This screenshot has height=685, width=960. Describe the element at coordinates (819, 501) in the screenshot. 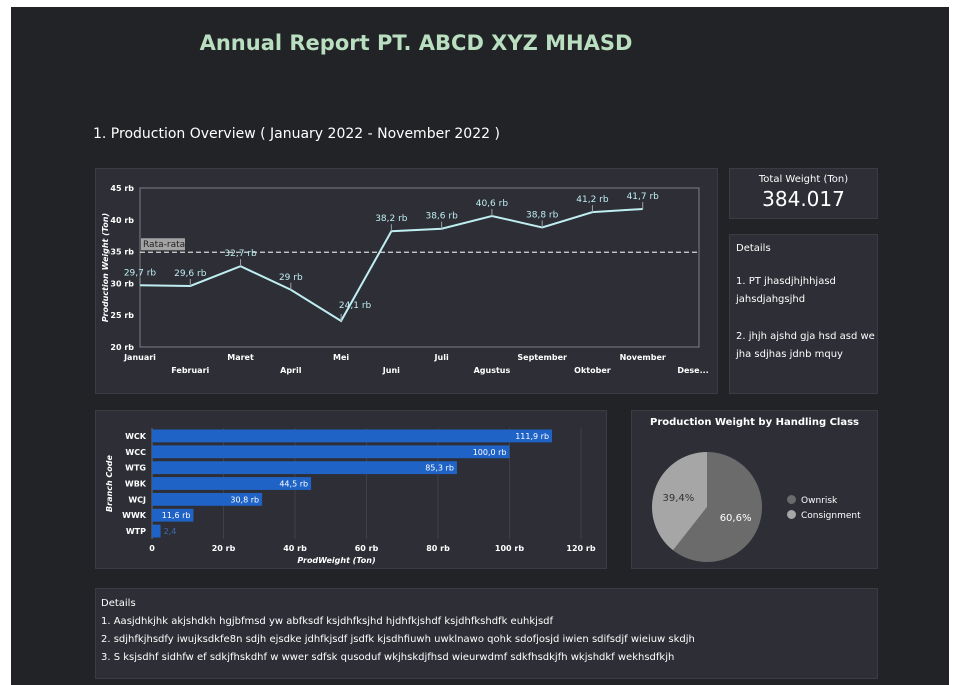

I see `legend-label: Ownrisk` at that location.